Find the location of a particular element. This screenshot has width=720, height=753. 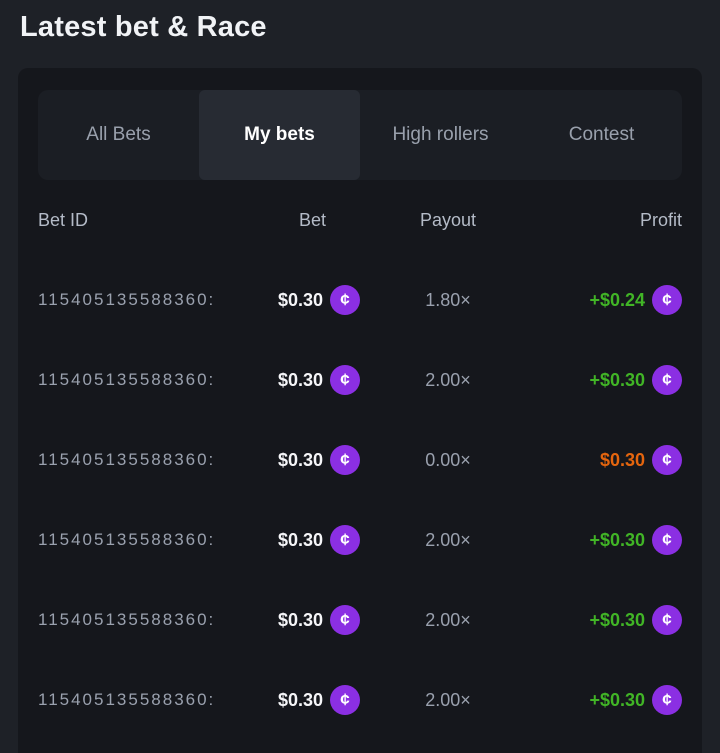

tab-my-bets-label: My bets is located at coordinates (279, 134).